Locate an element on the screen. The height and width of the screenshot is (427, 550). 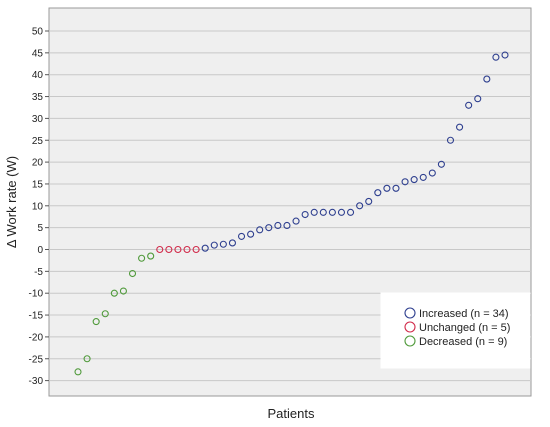
y-tick-label: 10 is located at coordinates (38, 206).